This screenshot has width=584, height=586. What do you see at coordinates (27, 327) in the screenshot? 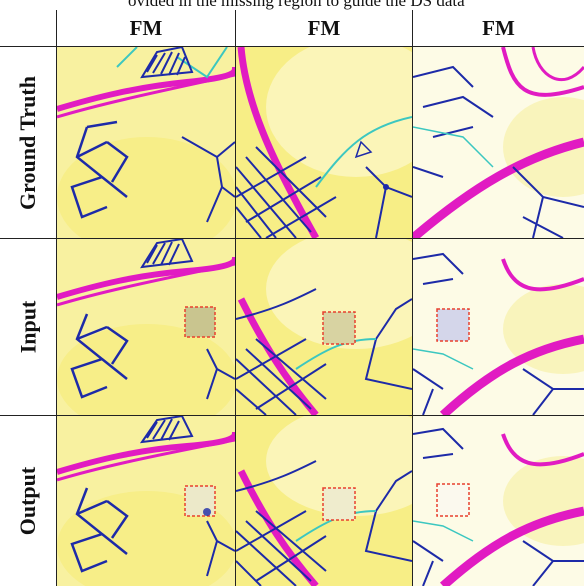
I see `row-header-input: Input` at bounding box center [27, 327].